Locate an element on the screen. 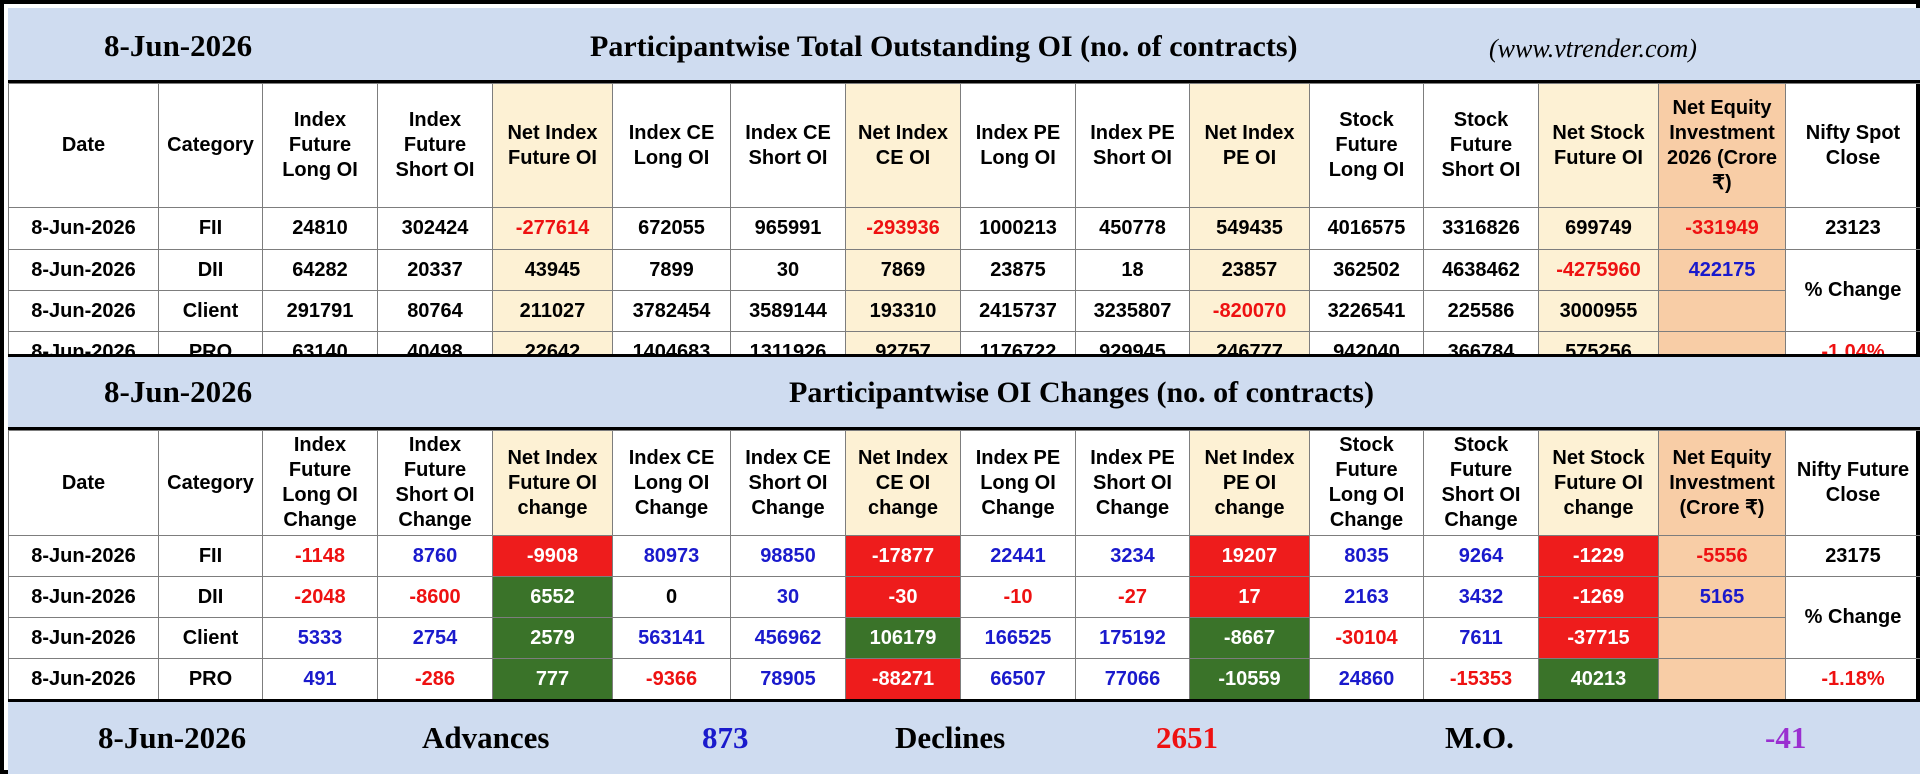 The height and width of the screenshot is (774, 1920). equity-cell: -331949 is located at coordinates (1722, 228).